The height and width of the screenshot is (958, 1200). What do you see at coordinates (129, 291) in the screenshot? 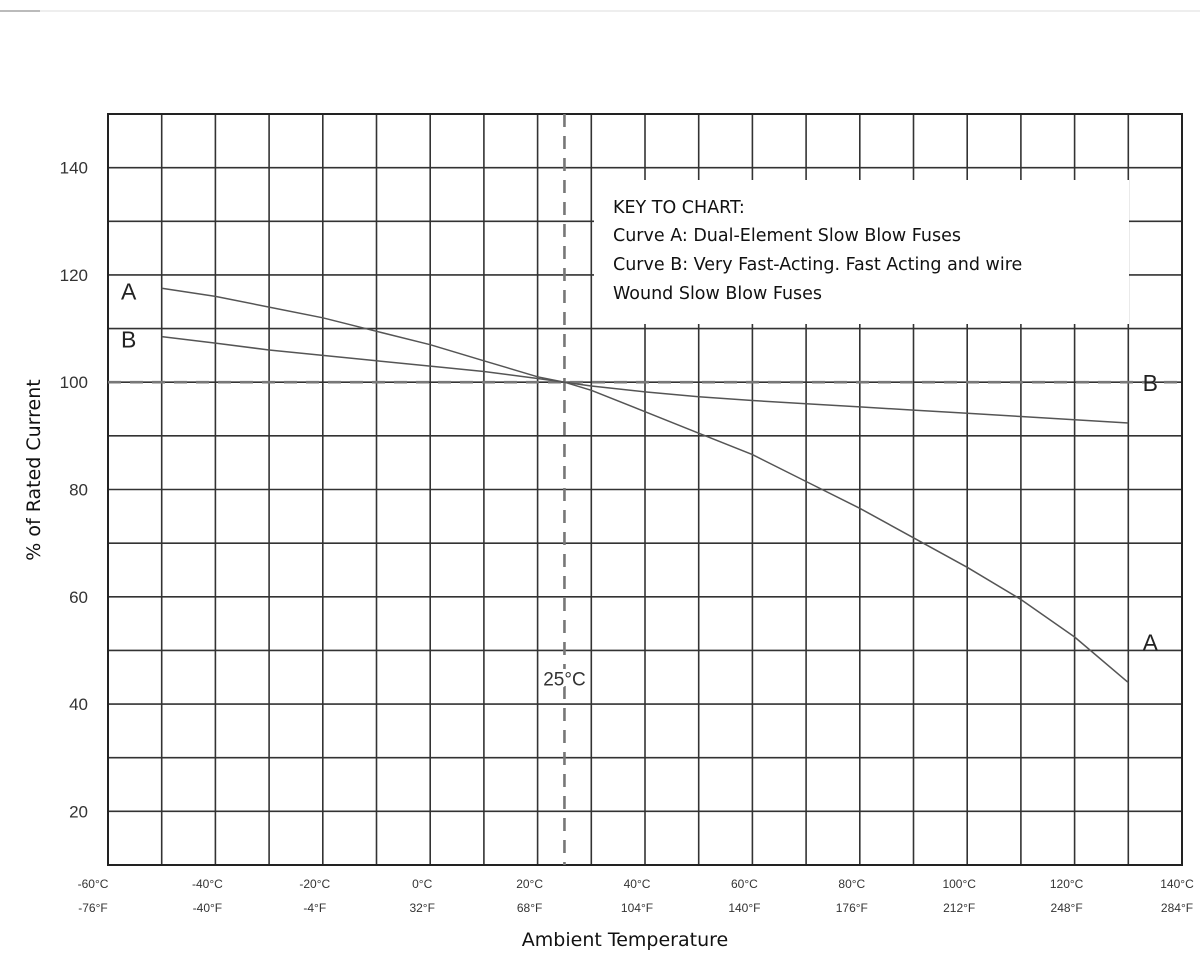
I see `series-a-start-label: A` at bounding box center [129, 291].